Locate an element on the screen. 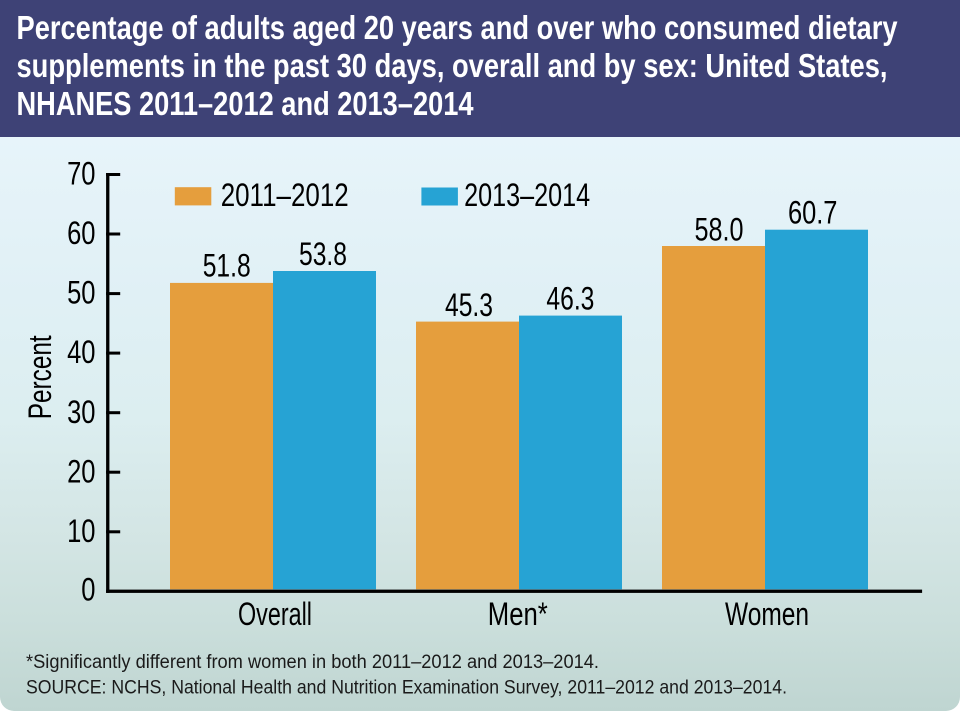  svg-text: 45.3 is located at coordinates (469, 305).